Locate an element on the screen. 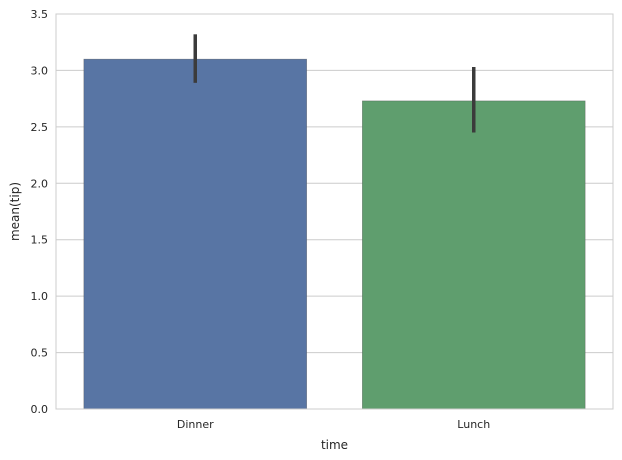 This screenshot has height=460, width=622. y-tick-label: 3.0 is located at coordinates (40, 70).